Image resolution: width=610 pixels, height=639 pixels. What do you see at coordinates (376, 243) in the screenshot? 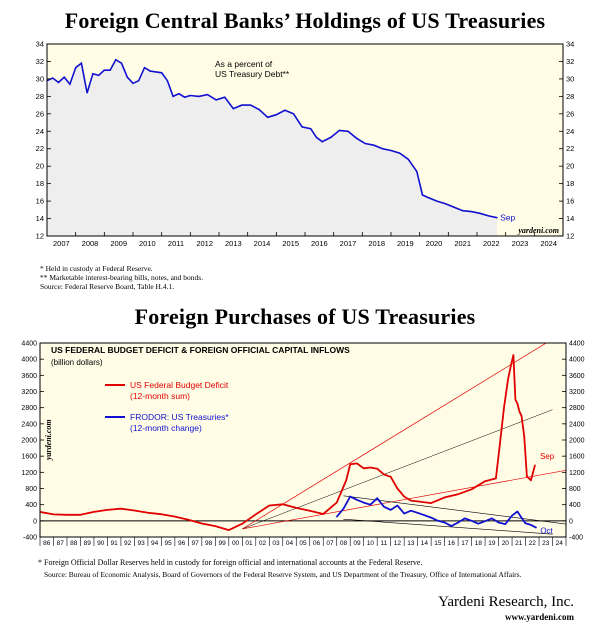
I see `top-xtick-label: 2018` at bounding box center [376, 243].